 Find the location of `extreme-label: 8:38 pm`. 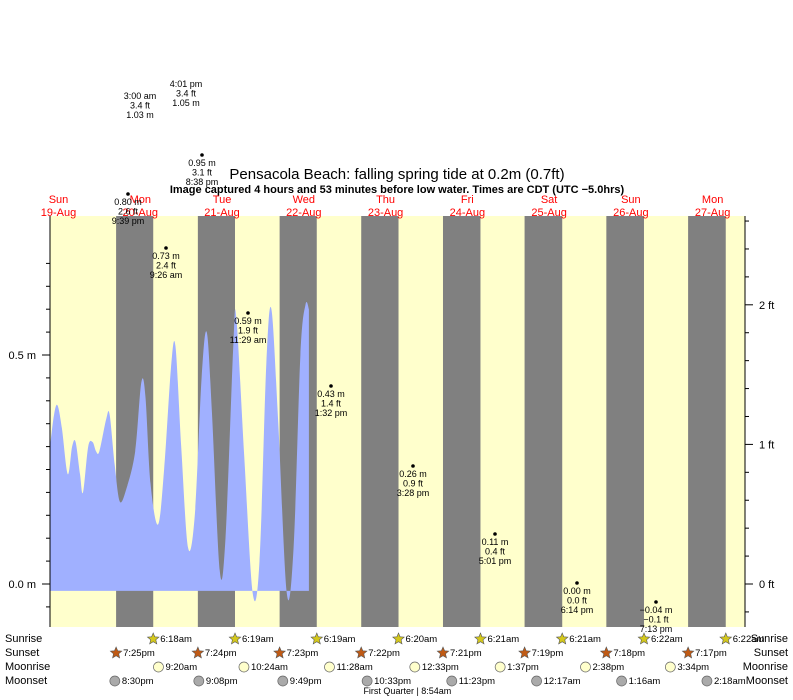

extreme-label: 8:38 pm is located at coordinates (202, 182).